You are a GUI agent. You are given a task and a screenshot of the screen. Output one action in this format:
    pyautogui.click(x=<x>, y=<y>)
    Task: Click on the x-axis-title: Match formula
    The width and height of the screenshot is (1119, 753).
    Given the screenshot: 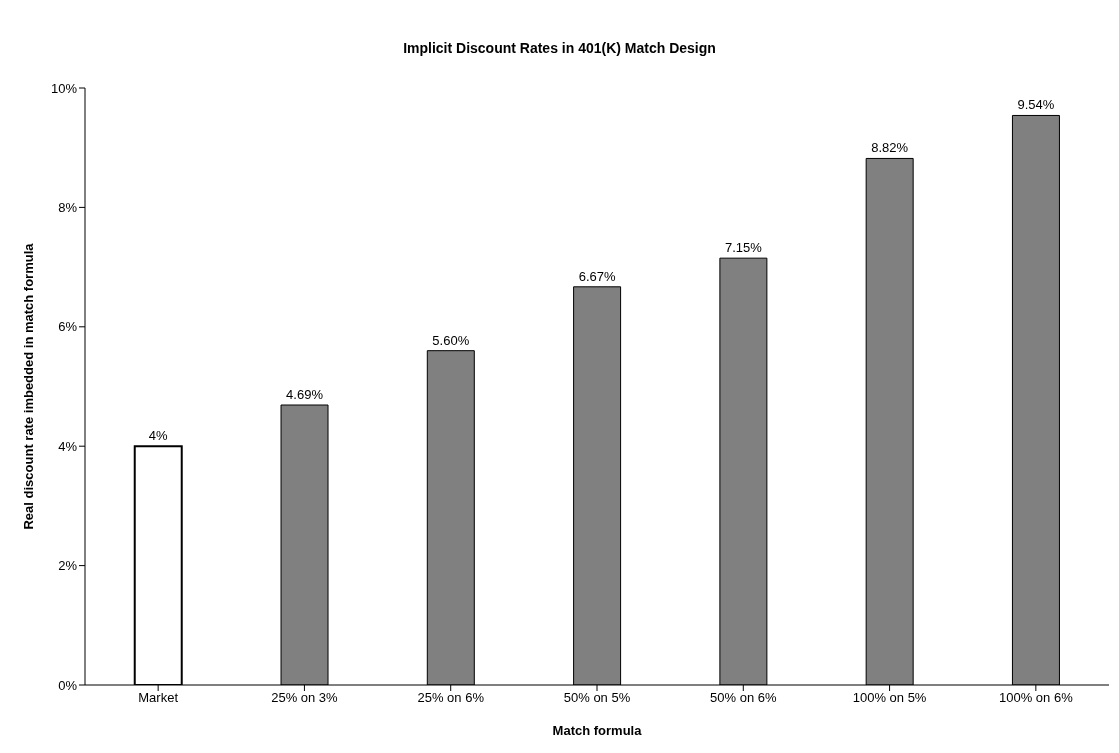 What is the action you would take?
    pyautogui.click(x=597, y=730)
    